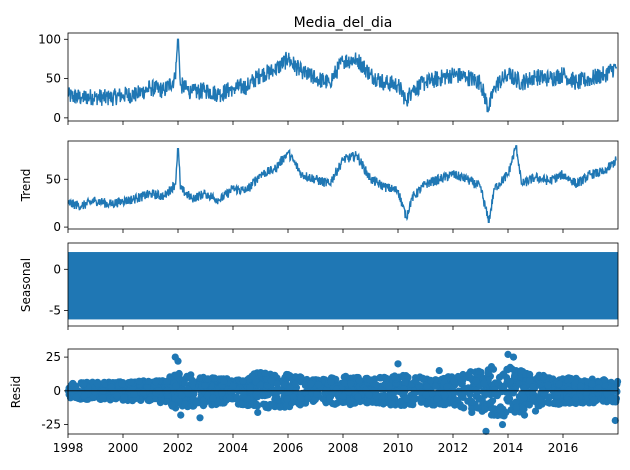  Describe the element at coordinates (68, 448) in the screenshot. I see `x-tick-label: 1998` at that location.